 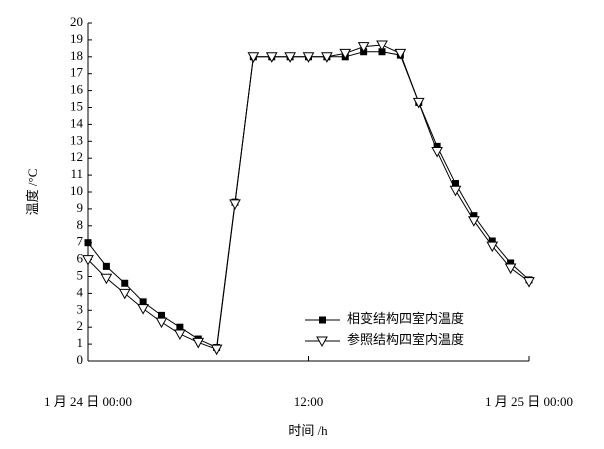 What do you see at coordinates (76, 190) in the screenshot?
I see `y-tick-label: 10` at bounding box center [76, 190].